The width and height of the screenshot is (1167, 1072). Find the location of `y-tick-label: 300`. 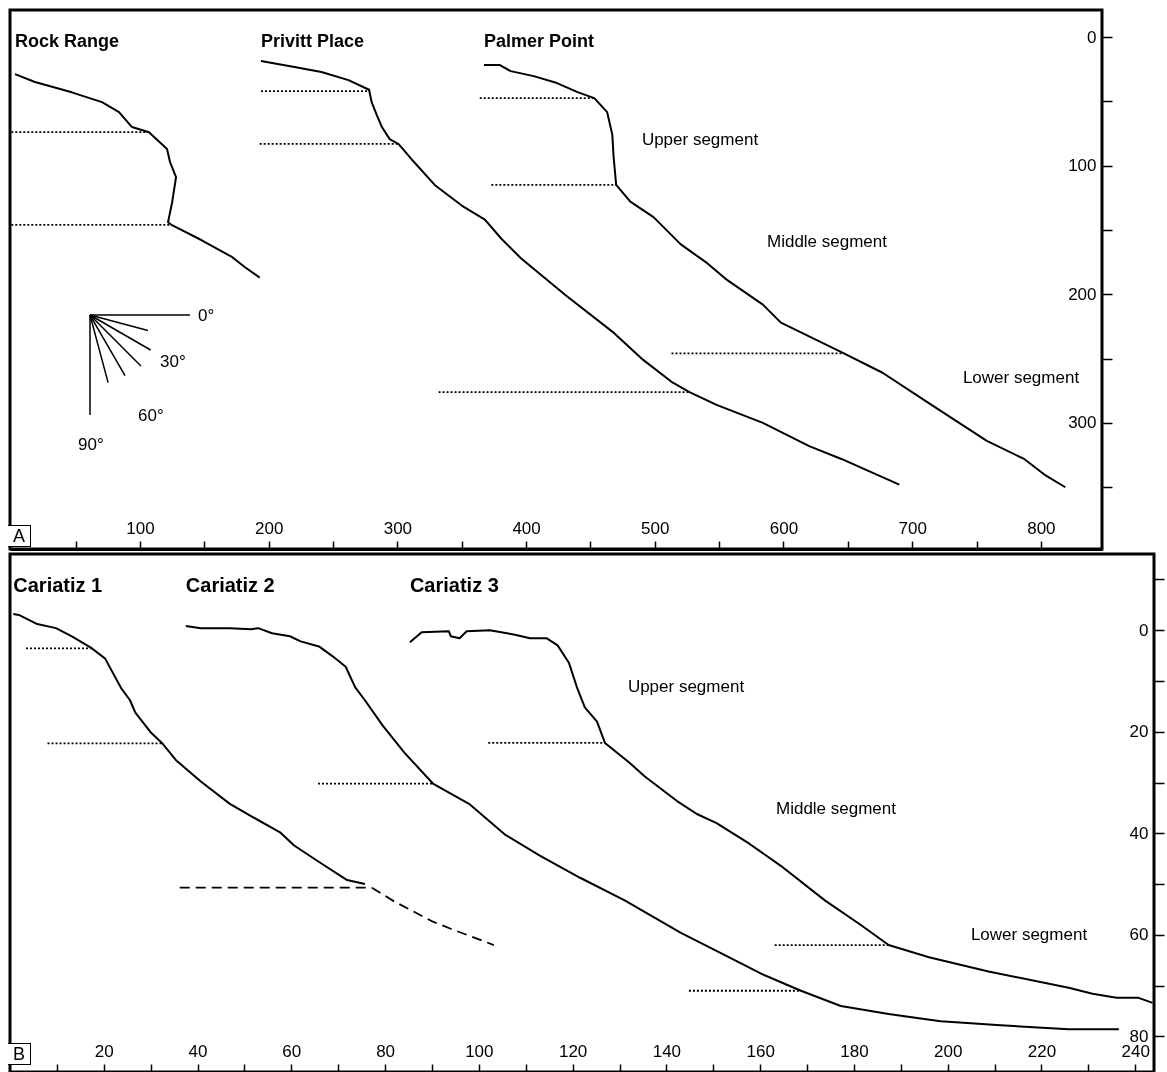

y-tick-label: 300 is located at coordinates (1082, 423).